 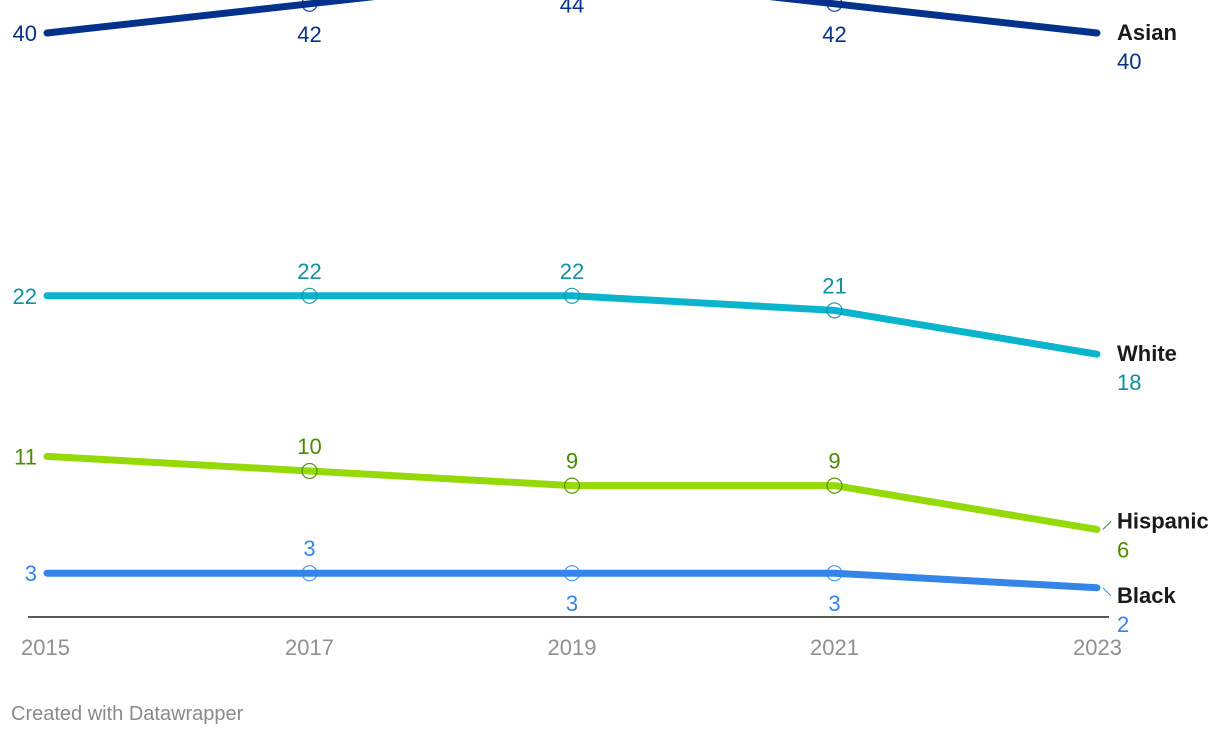 I want to click on series-name-label: Hispanic, so click(x=1163, y=520).